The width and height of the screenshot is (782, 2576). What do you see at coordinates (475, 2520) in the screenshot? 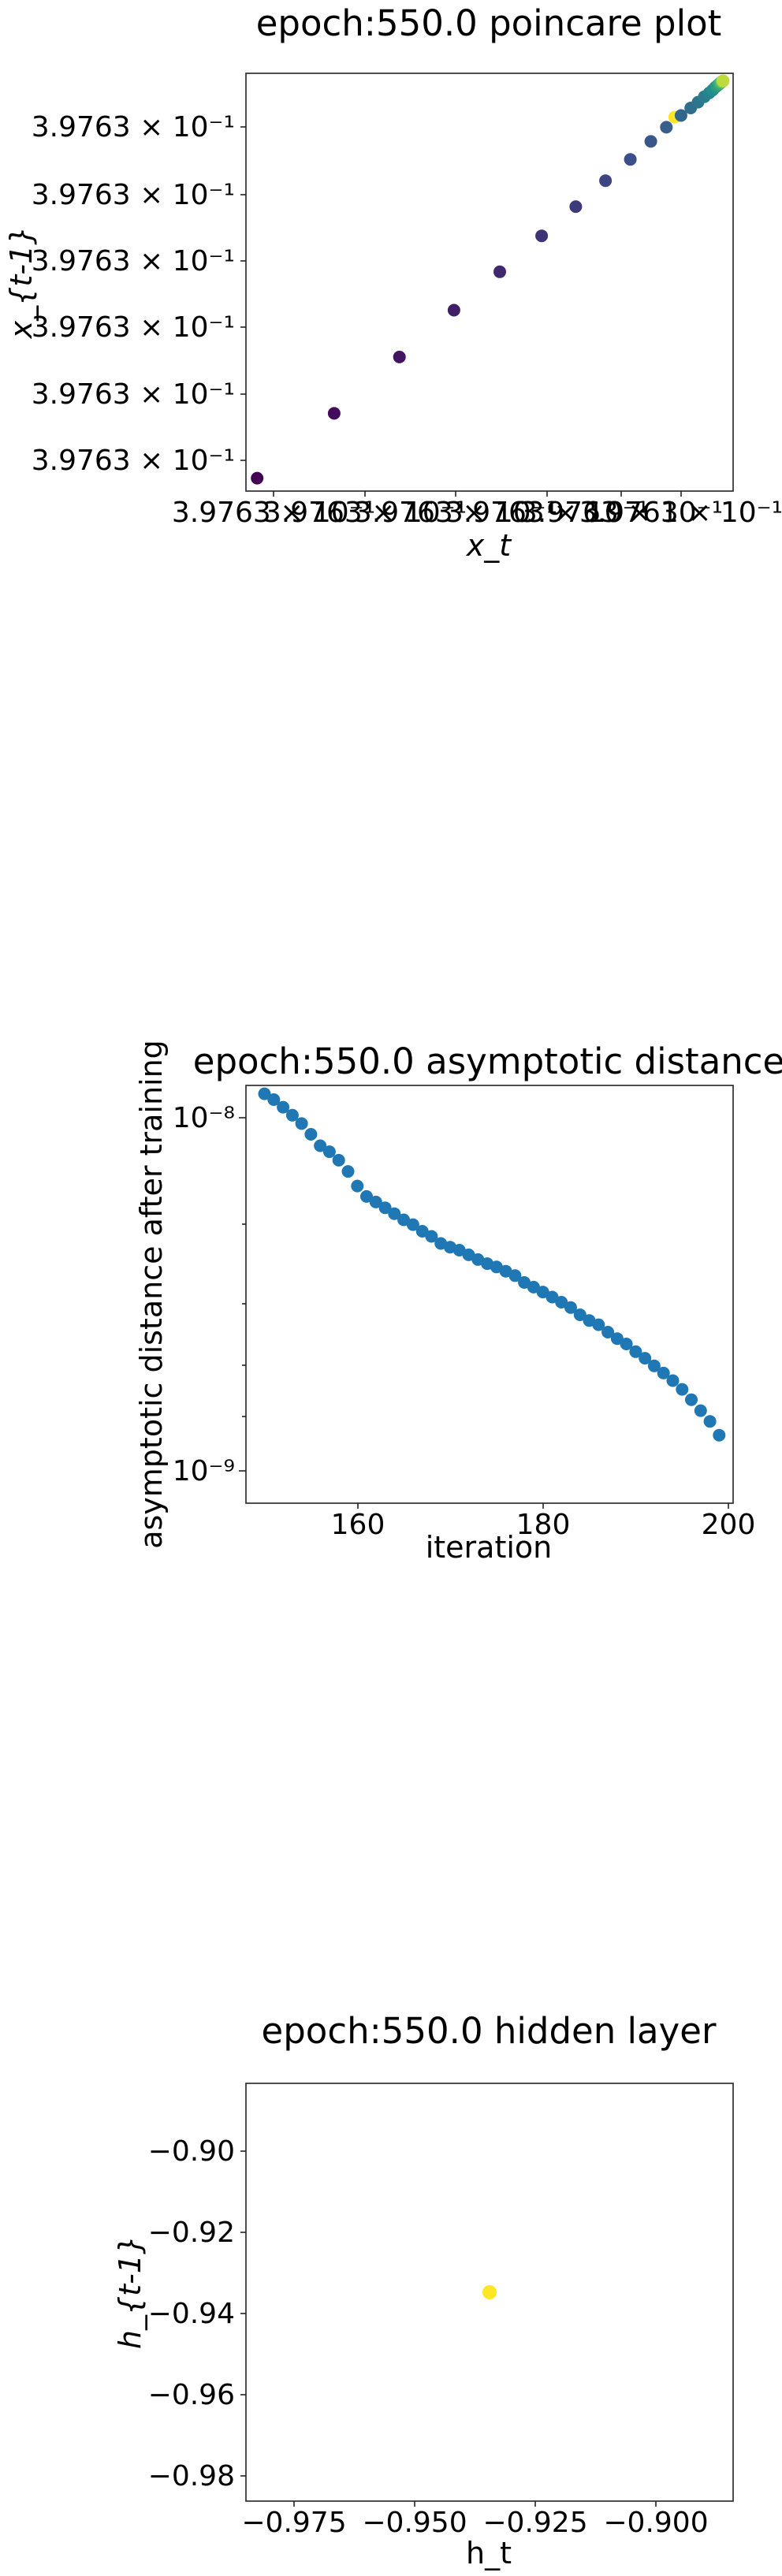
I see `hidden-x-ticks: −0.975 −0.950 −0.925 −0.900` at bounding box center [475, 2520].